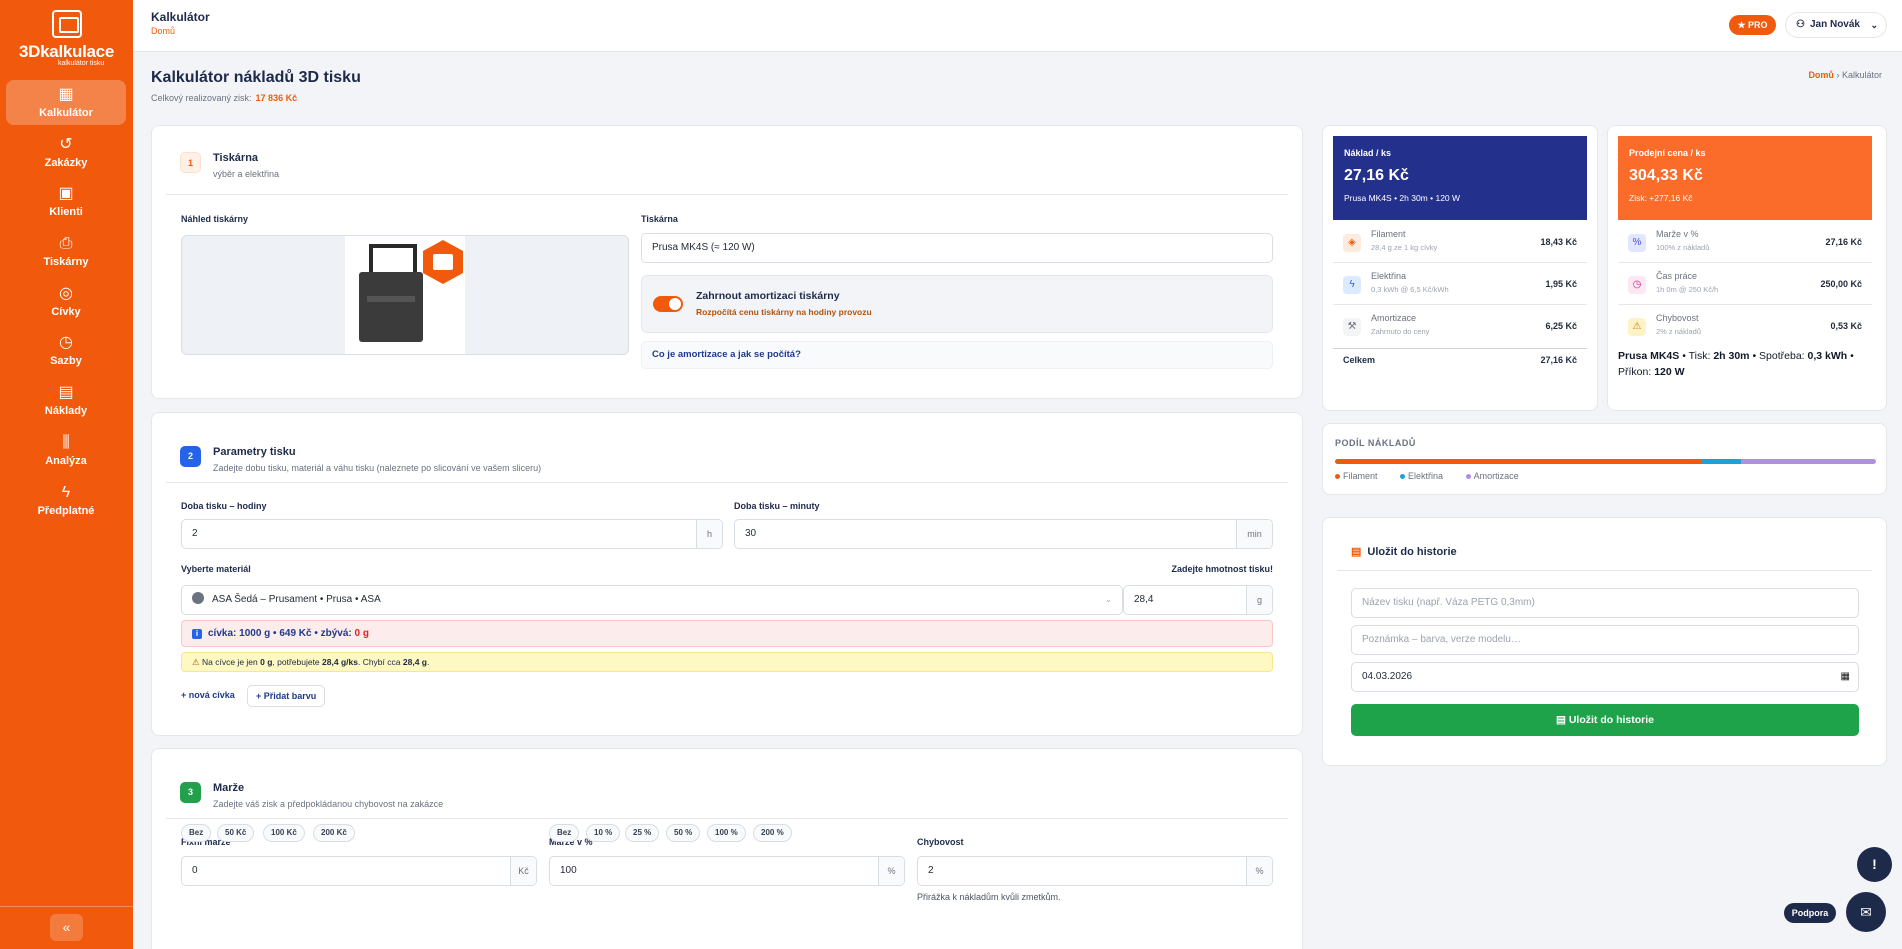 The image size is (1902, 949). I want to click on add-color-button: + Přidat barvu, so click(286, 696).